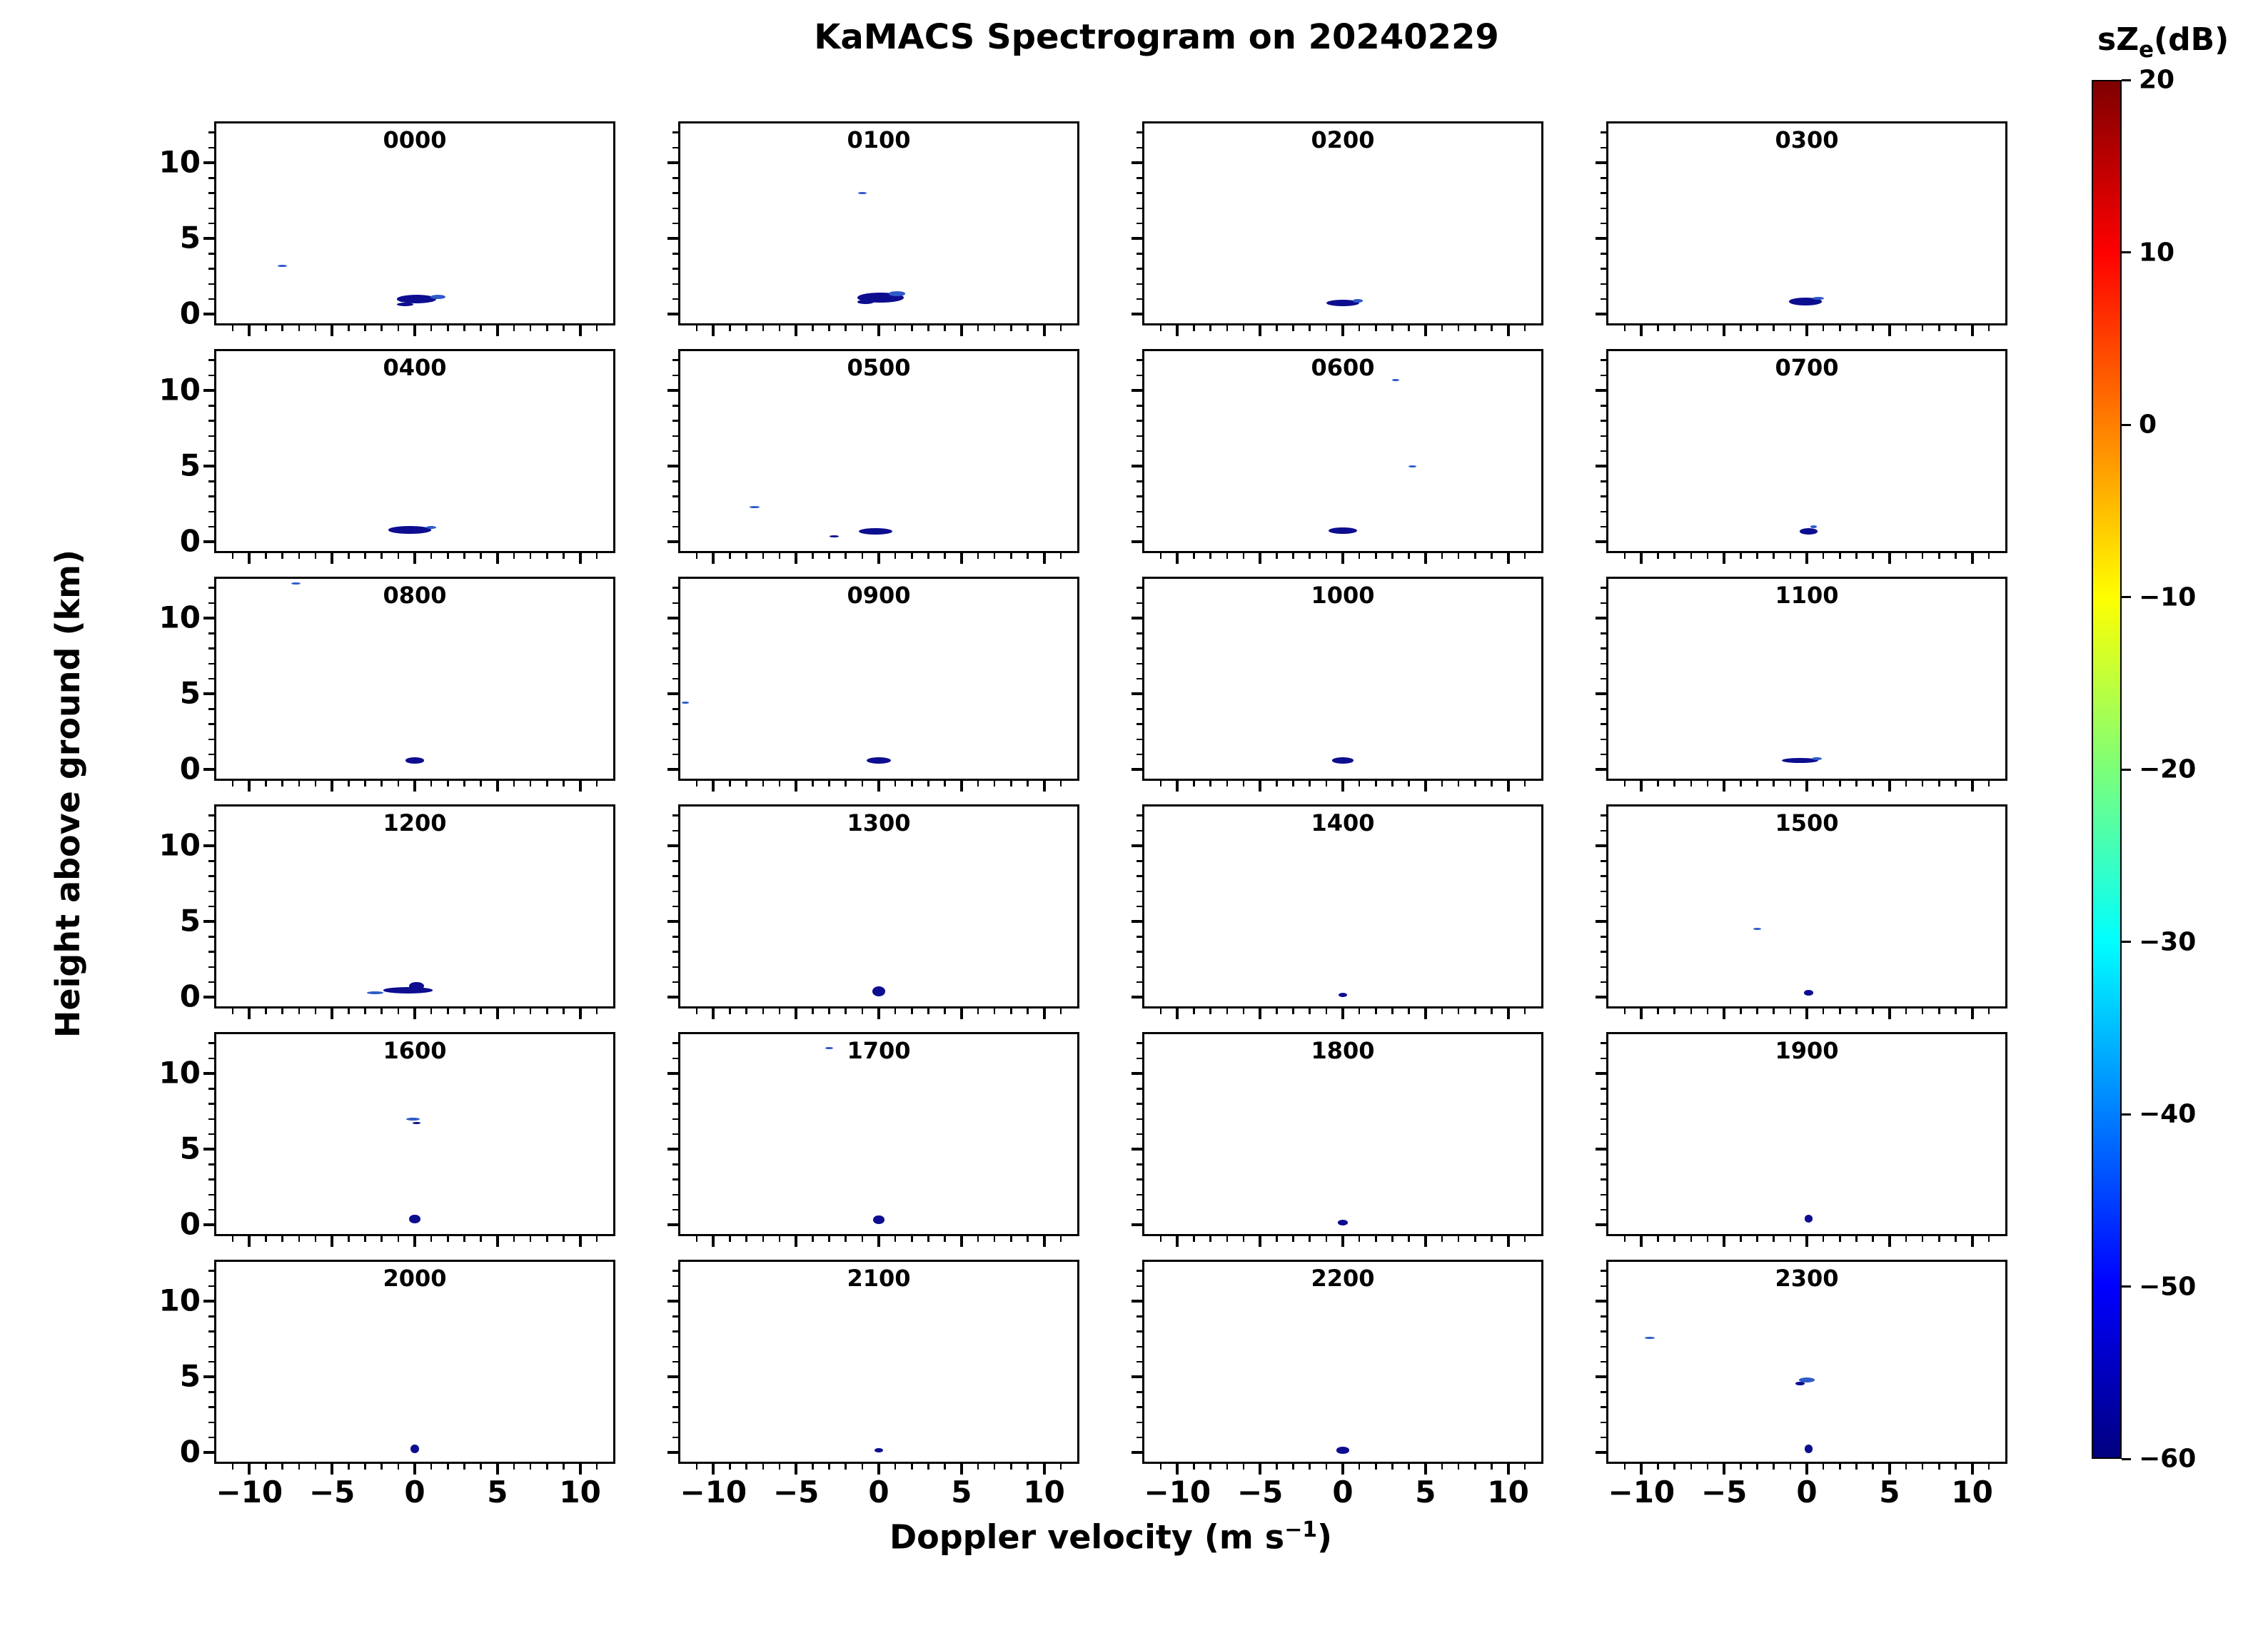 This screenshot has height=1628, width=2268. Describe the element at coordinates (179, 845) in the screenshot. I see `y-tick-label: 10` at that location.